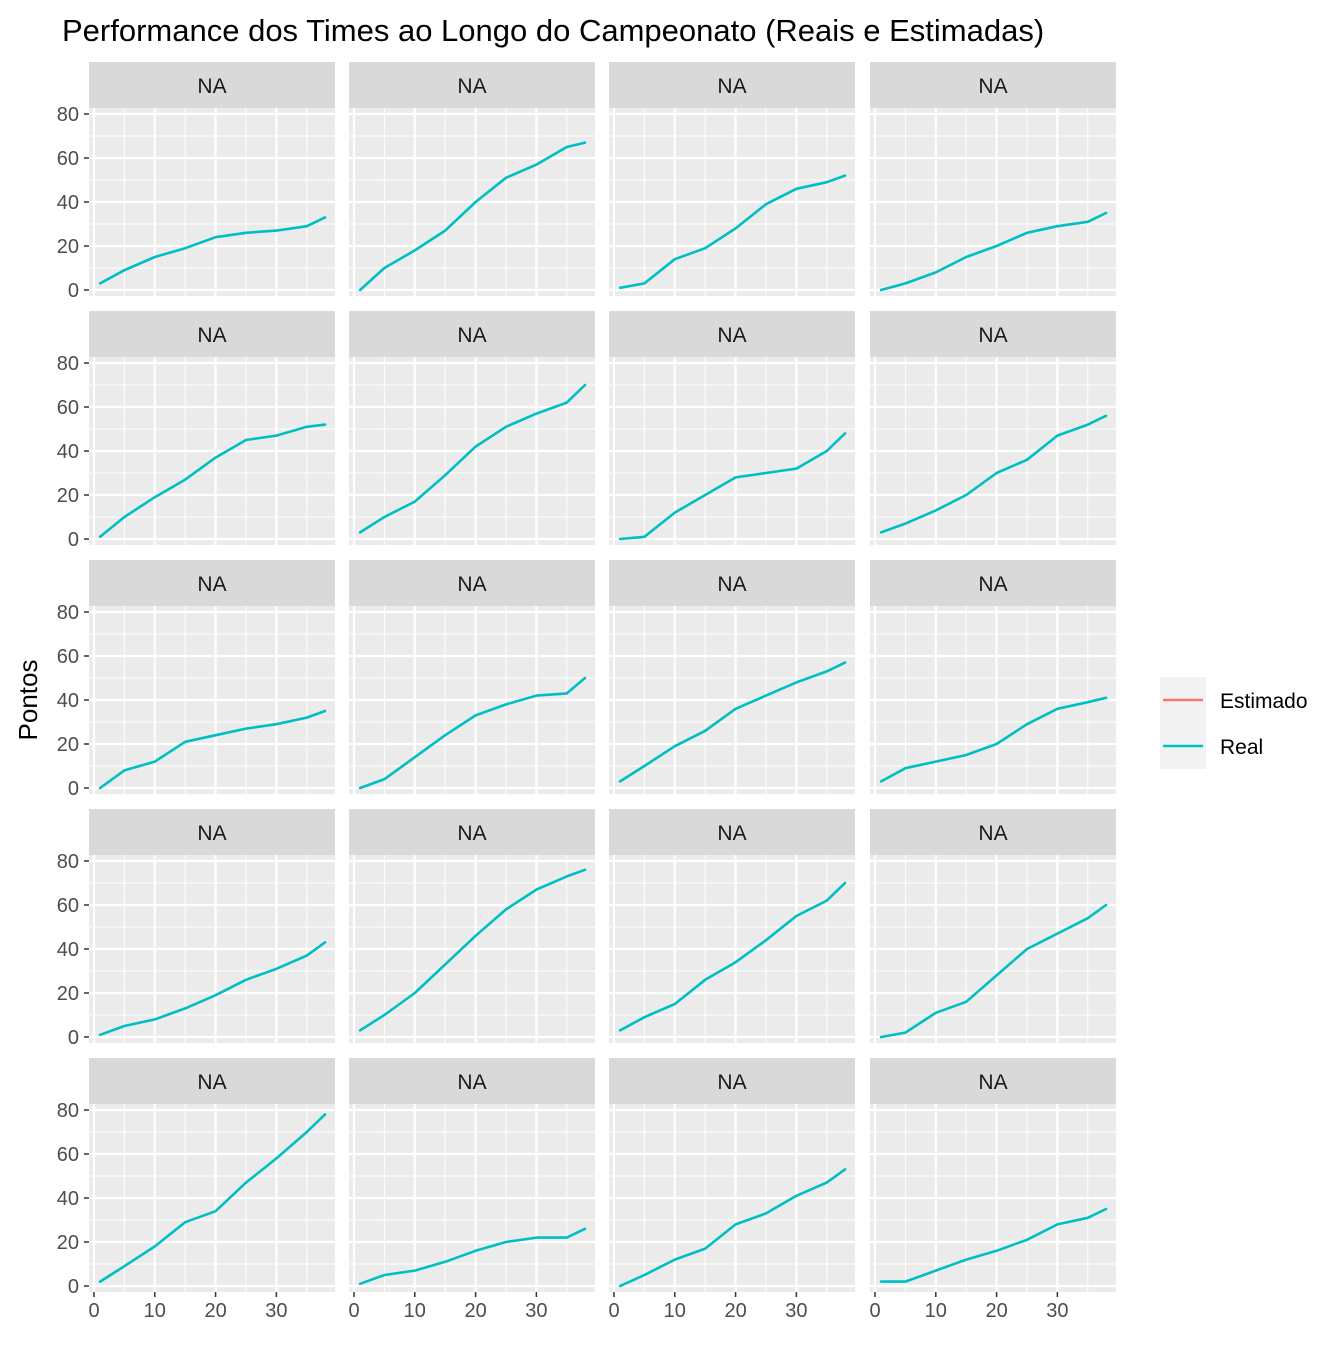 This screenshot has height=1349, width=1344. Describe the element at coordinates (1234, 723) in the screenshot. I see `legend: Estimado Real` at that location.